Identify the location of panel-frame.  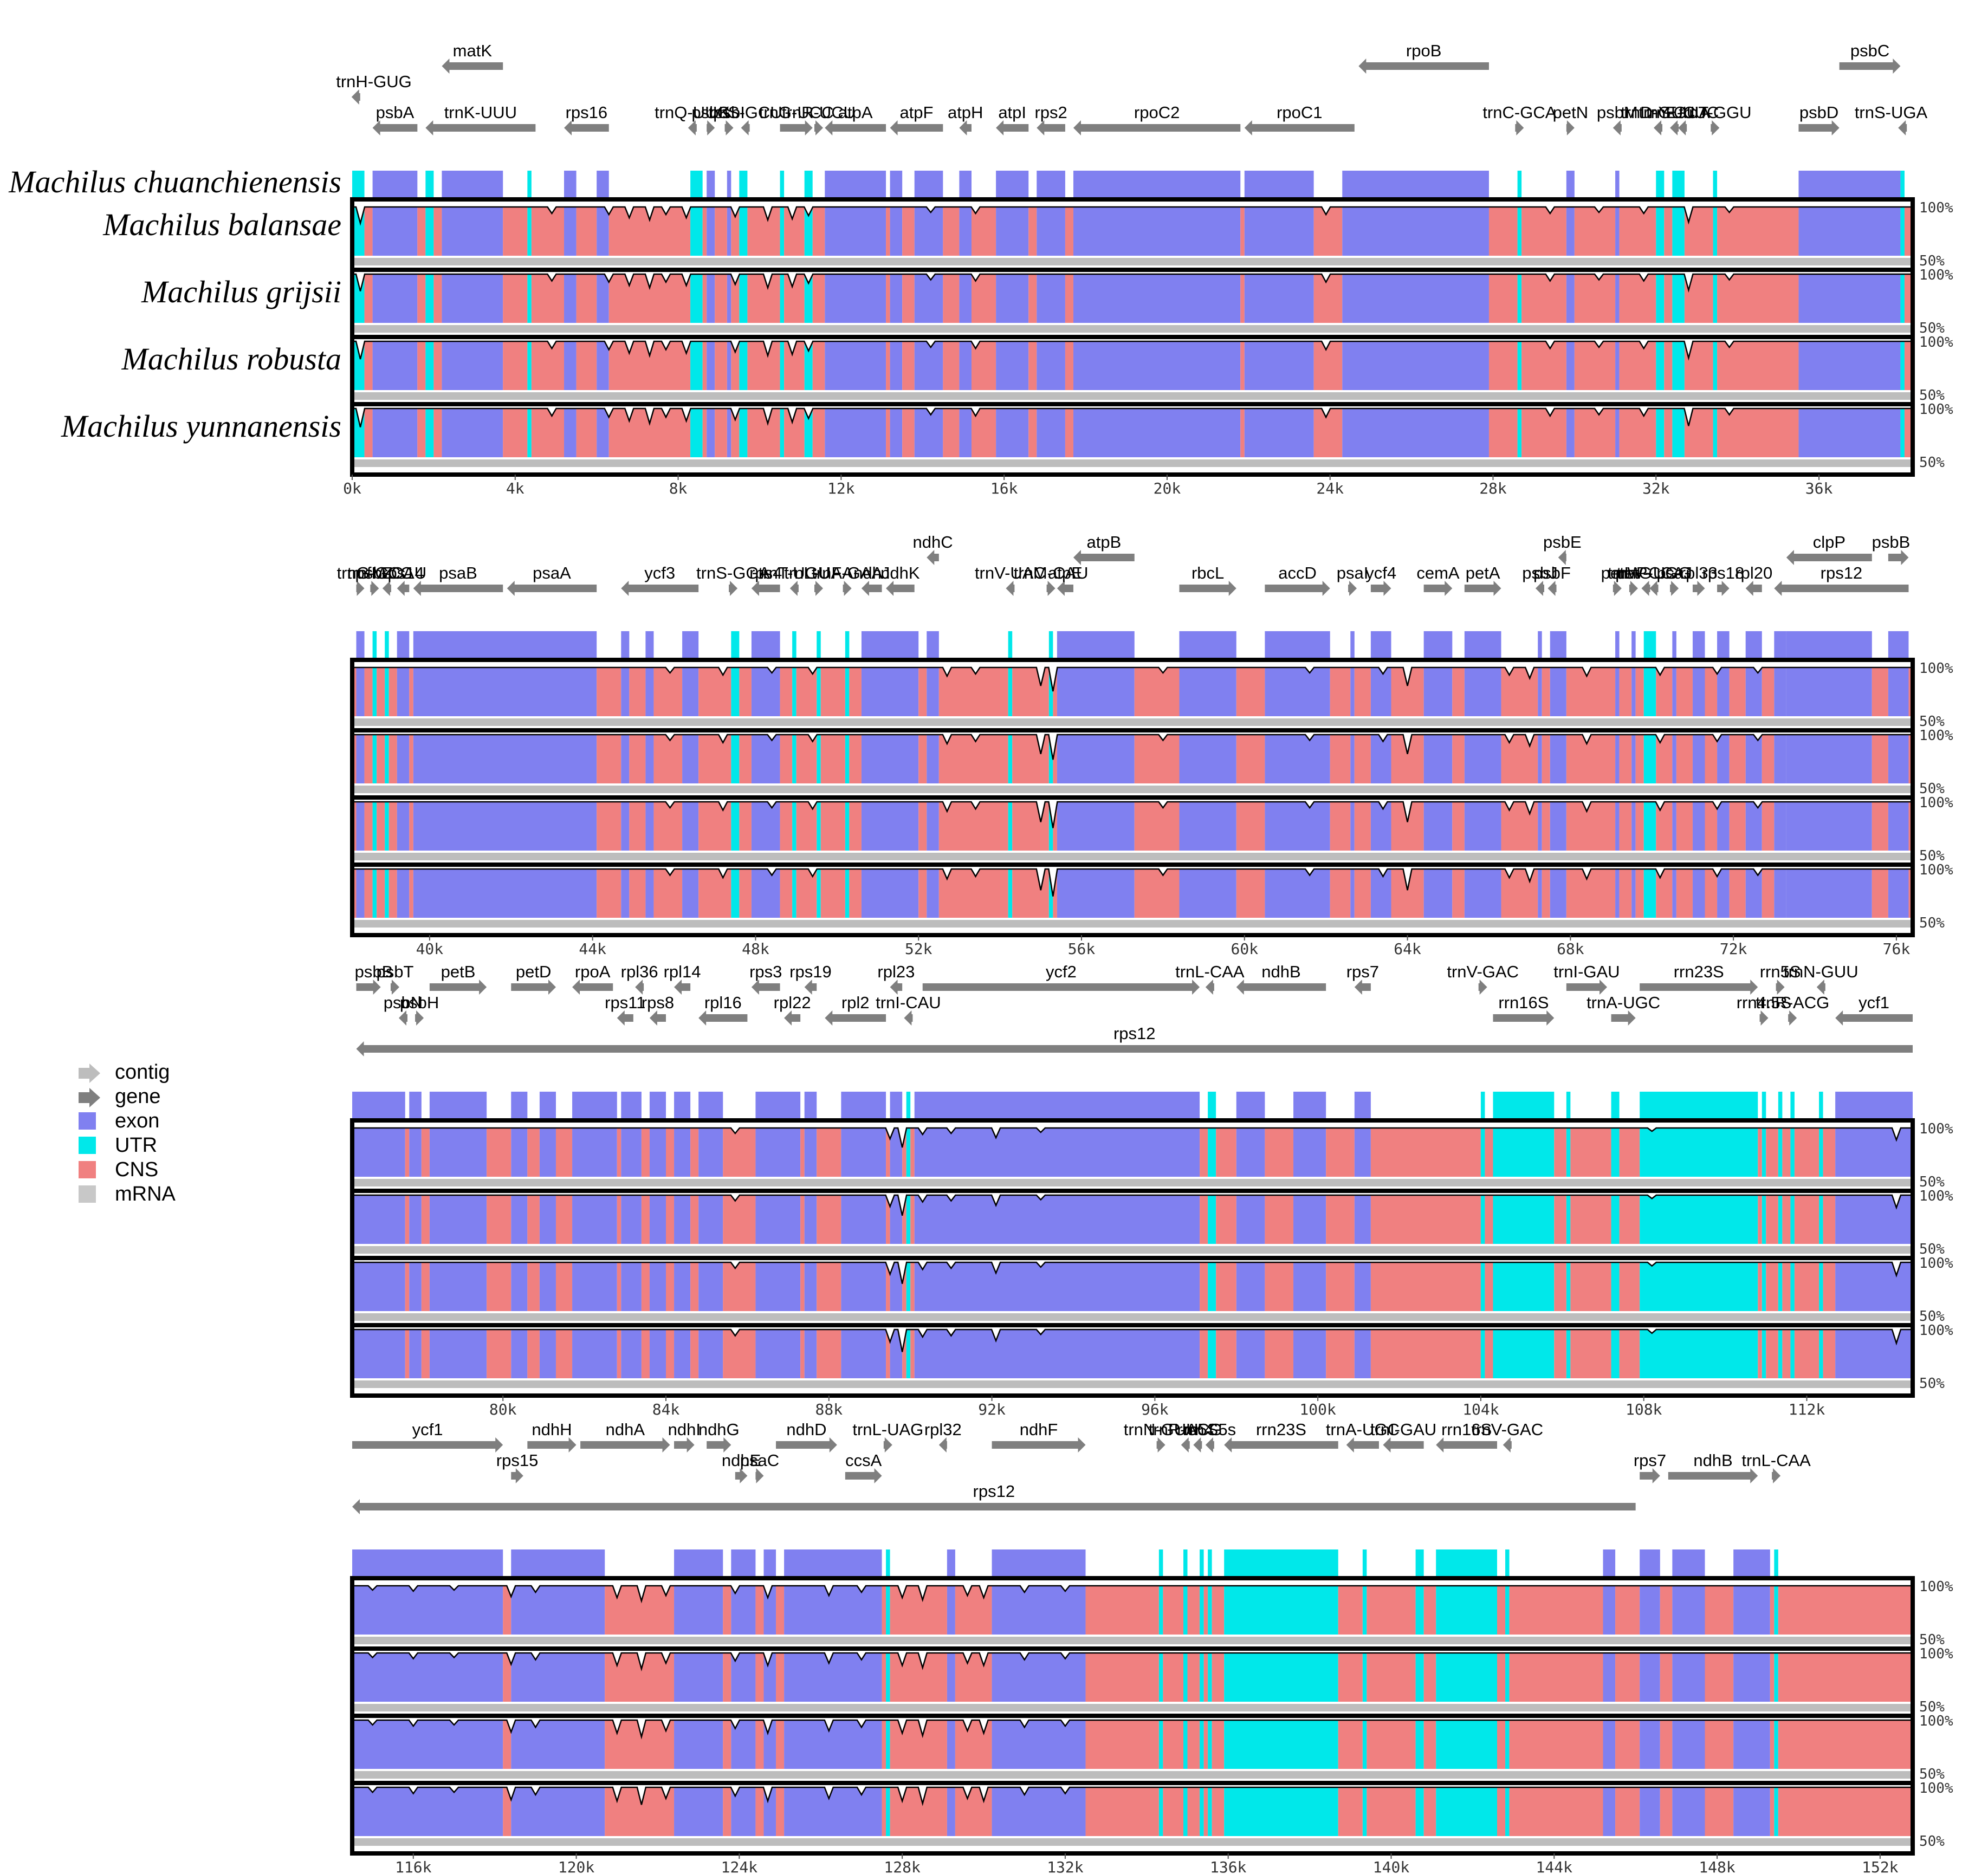
(1132, 1258).